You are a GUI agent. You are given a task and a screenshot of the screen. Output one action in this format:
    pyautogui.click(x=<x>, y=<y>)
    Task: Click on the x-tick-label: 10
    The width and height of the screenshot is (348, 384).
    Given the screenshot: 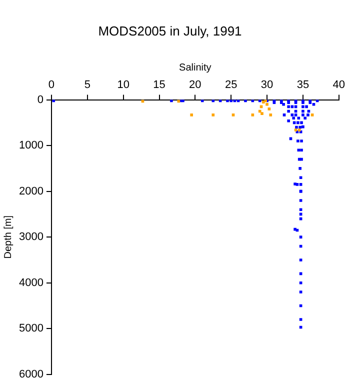 What is the action you would take?
    pyautogui.click(x=123, y=85)
    